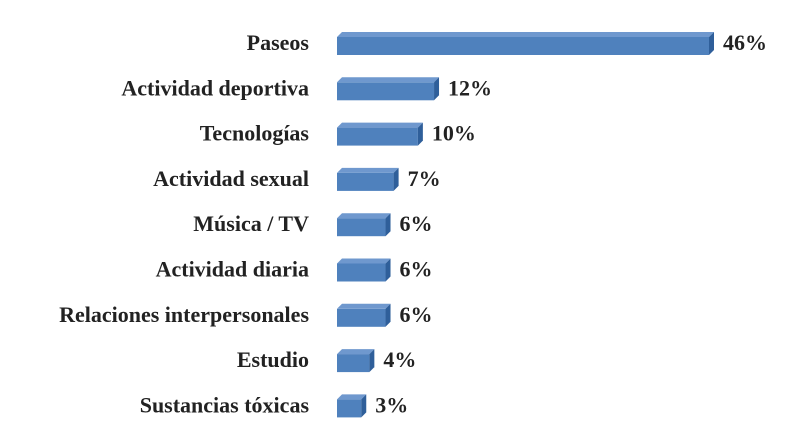 The width and height of the screenshot is (788, 427). Describe the element at coordinates (454, 133) in the screenshot. I see `value-label: 10%` at that location.